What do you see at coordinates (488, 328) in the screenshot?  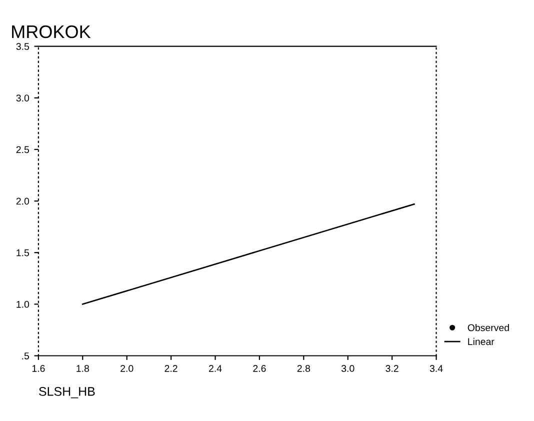 I see `legend-label: Observed` at bounding box center [488, 328].